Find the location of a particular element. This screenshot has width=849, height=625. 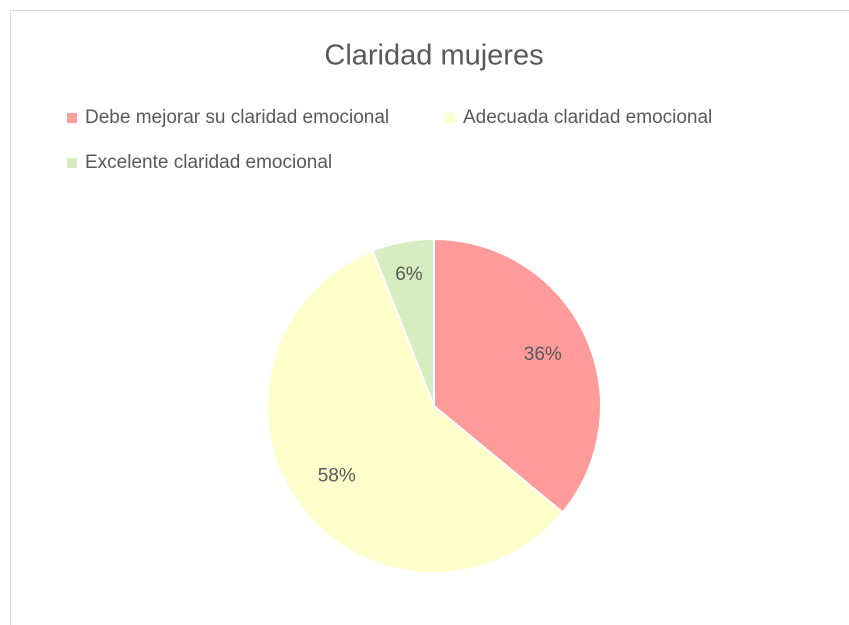

data-label: 6% is located at coordinates (409, 274).